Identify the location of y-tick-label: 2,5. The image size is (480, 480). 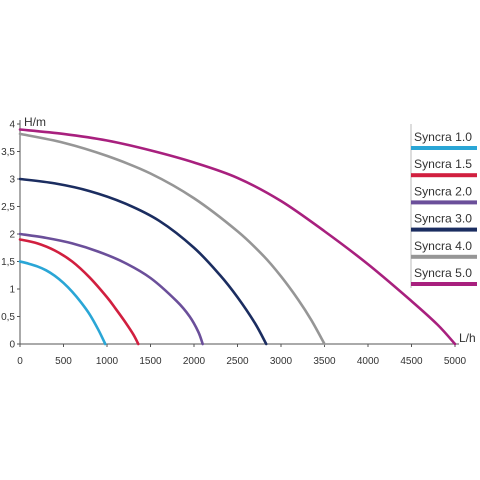
(8, 207).